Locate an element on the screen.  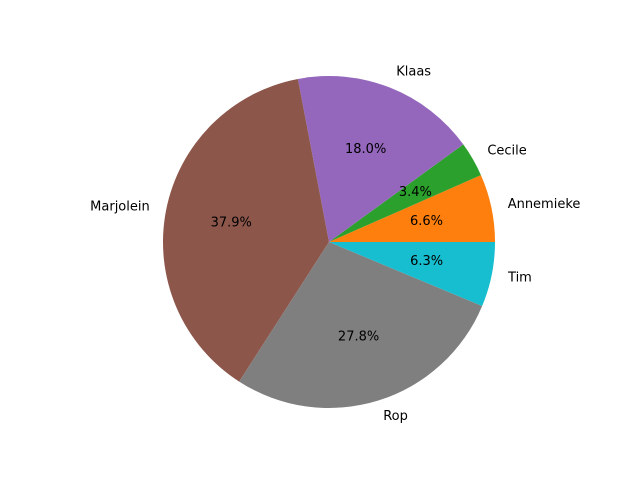
pie-slice-klaas is located at coordinates (380, 159).